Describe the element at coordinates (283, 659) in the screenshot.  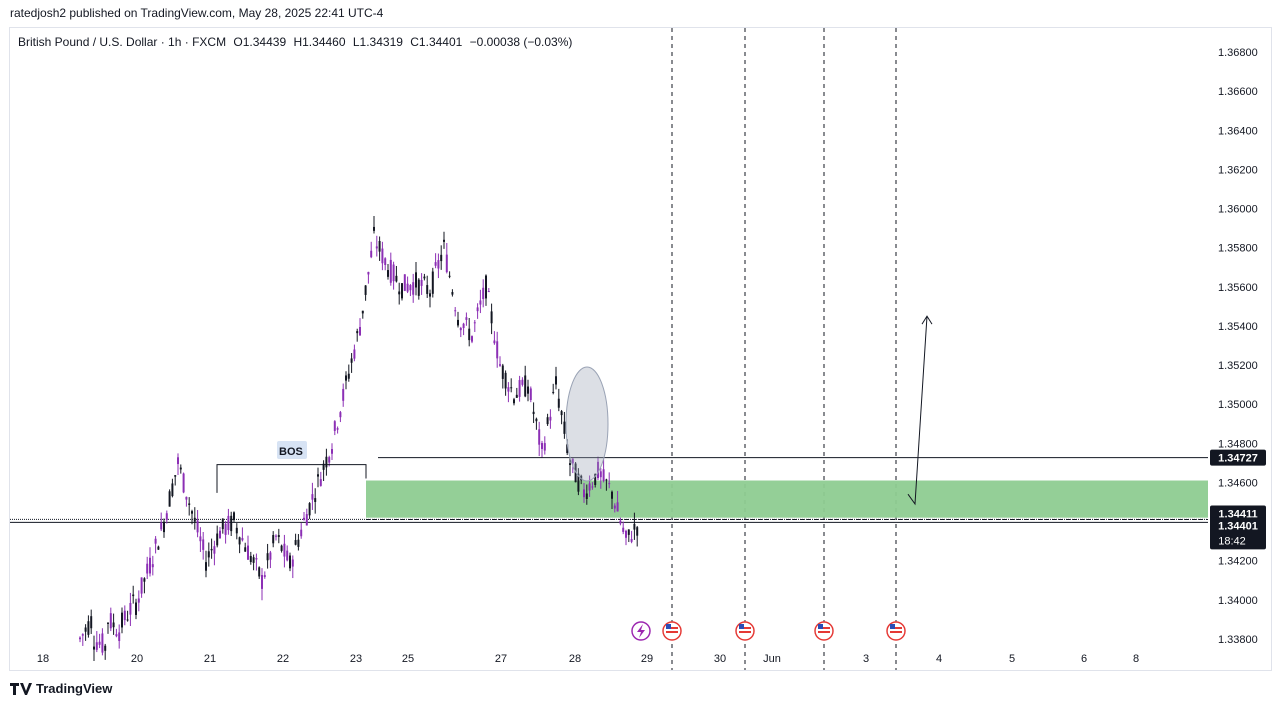
I see `time-tick-label: 22` at that location.